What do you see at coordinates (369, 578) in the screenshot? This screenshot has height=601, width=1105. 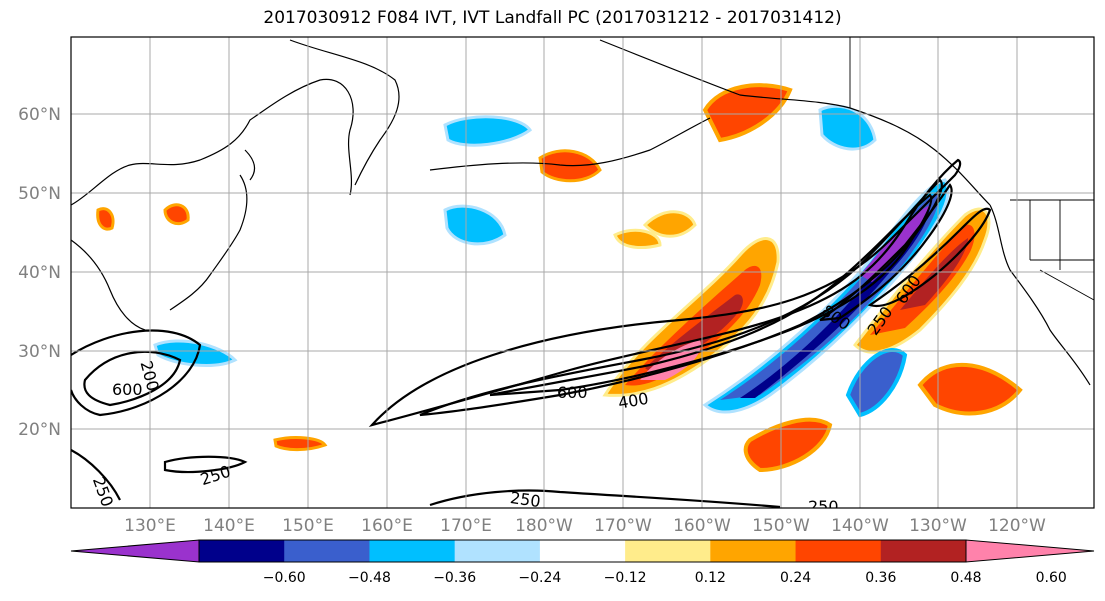 I see `colorbar-tick-label: −0.48` at bounding box center [369, 578].